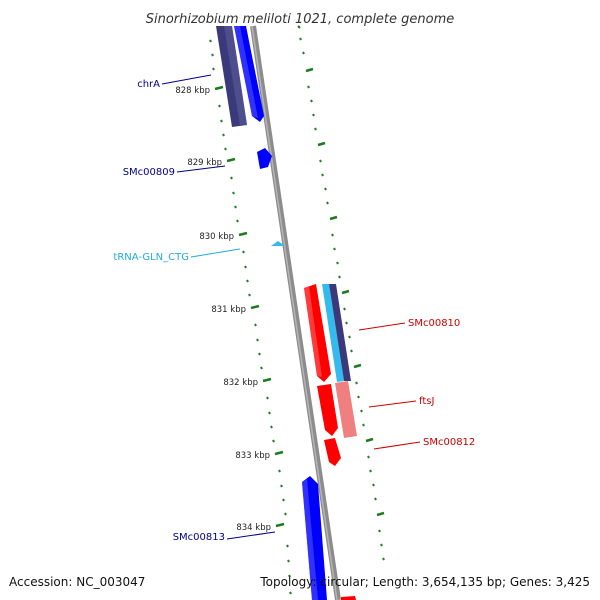  I want to click on kbp-label-829: 829 kbp, so click(204, 163).